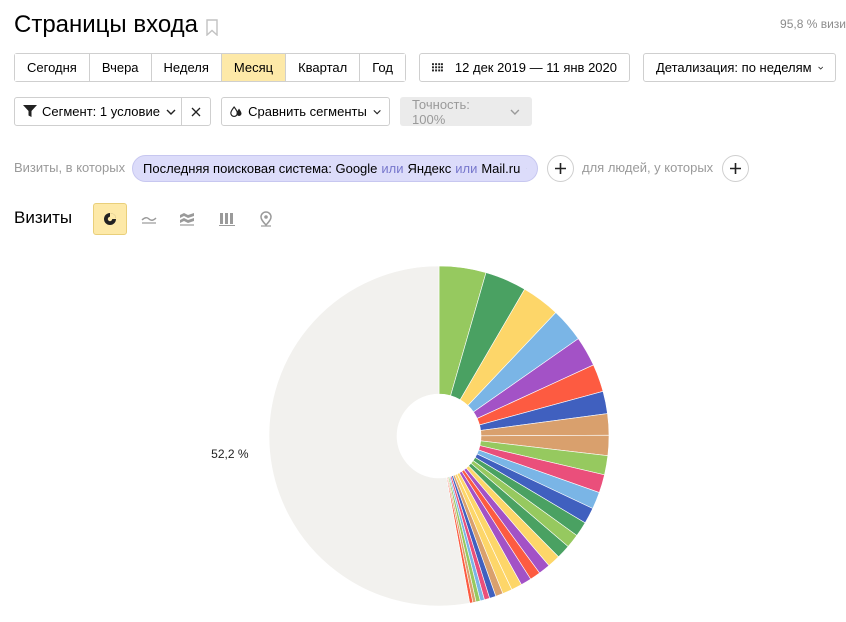  Describe the element at coordinates (526, 168) in the screenshot. I see `chip-close-icon` at that location.